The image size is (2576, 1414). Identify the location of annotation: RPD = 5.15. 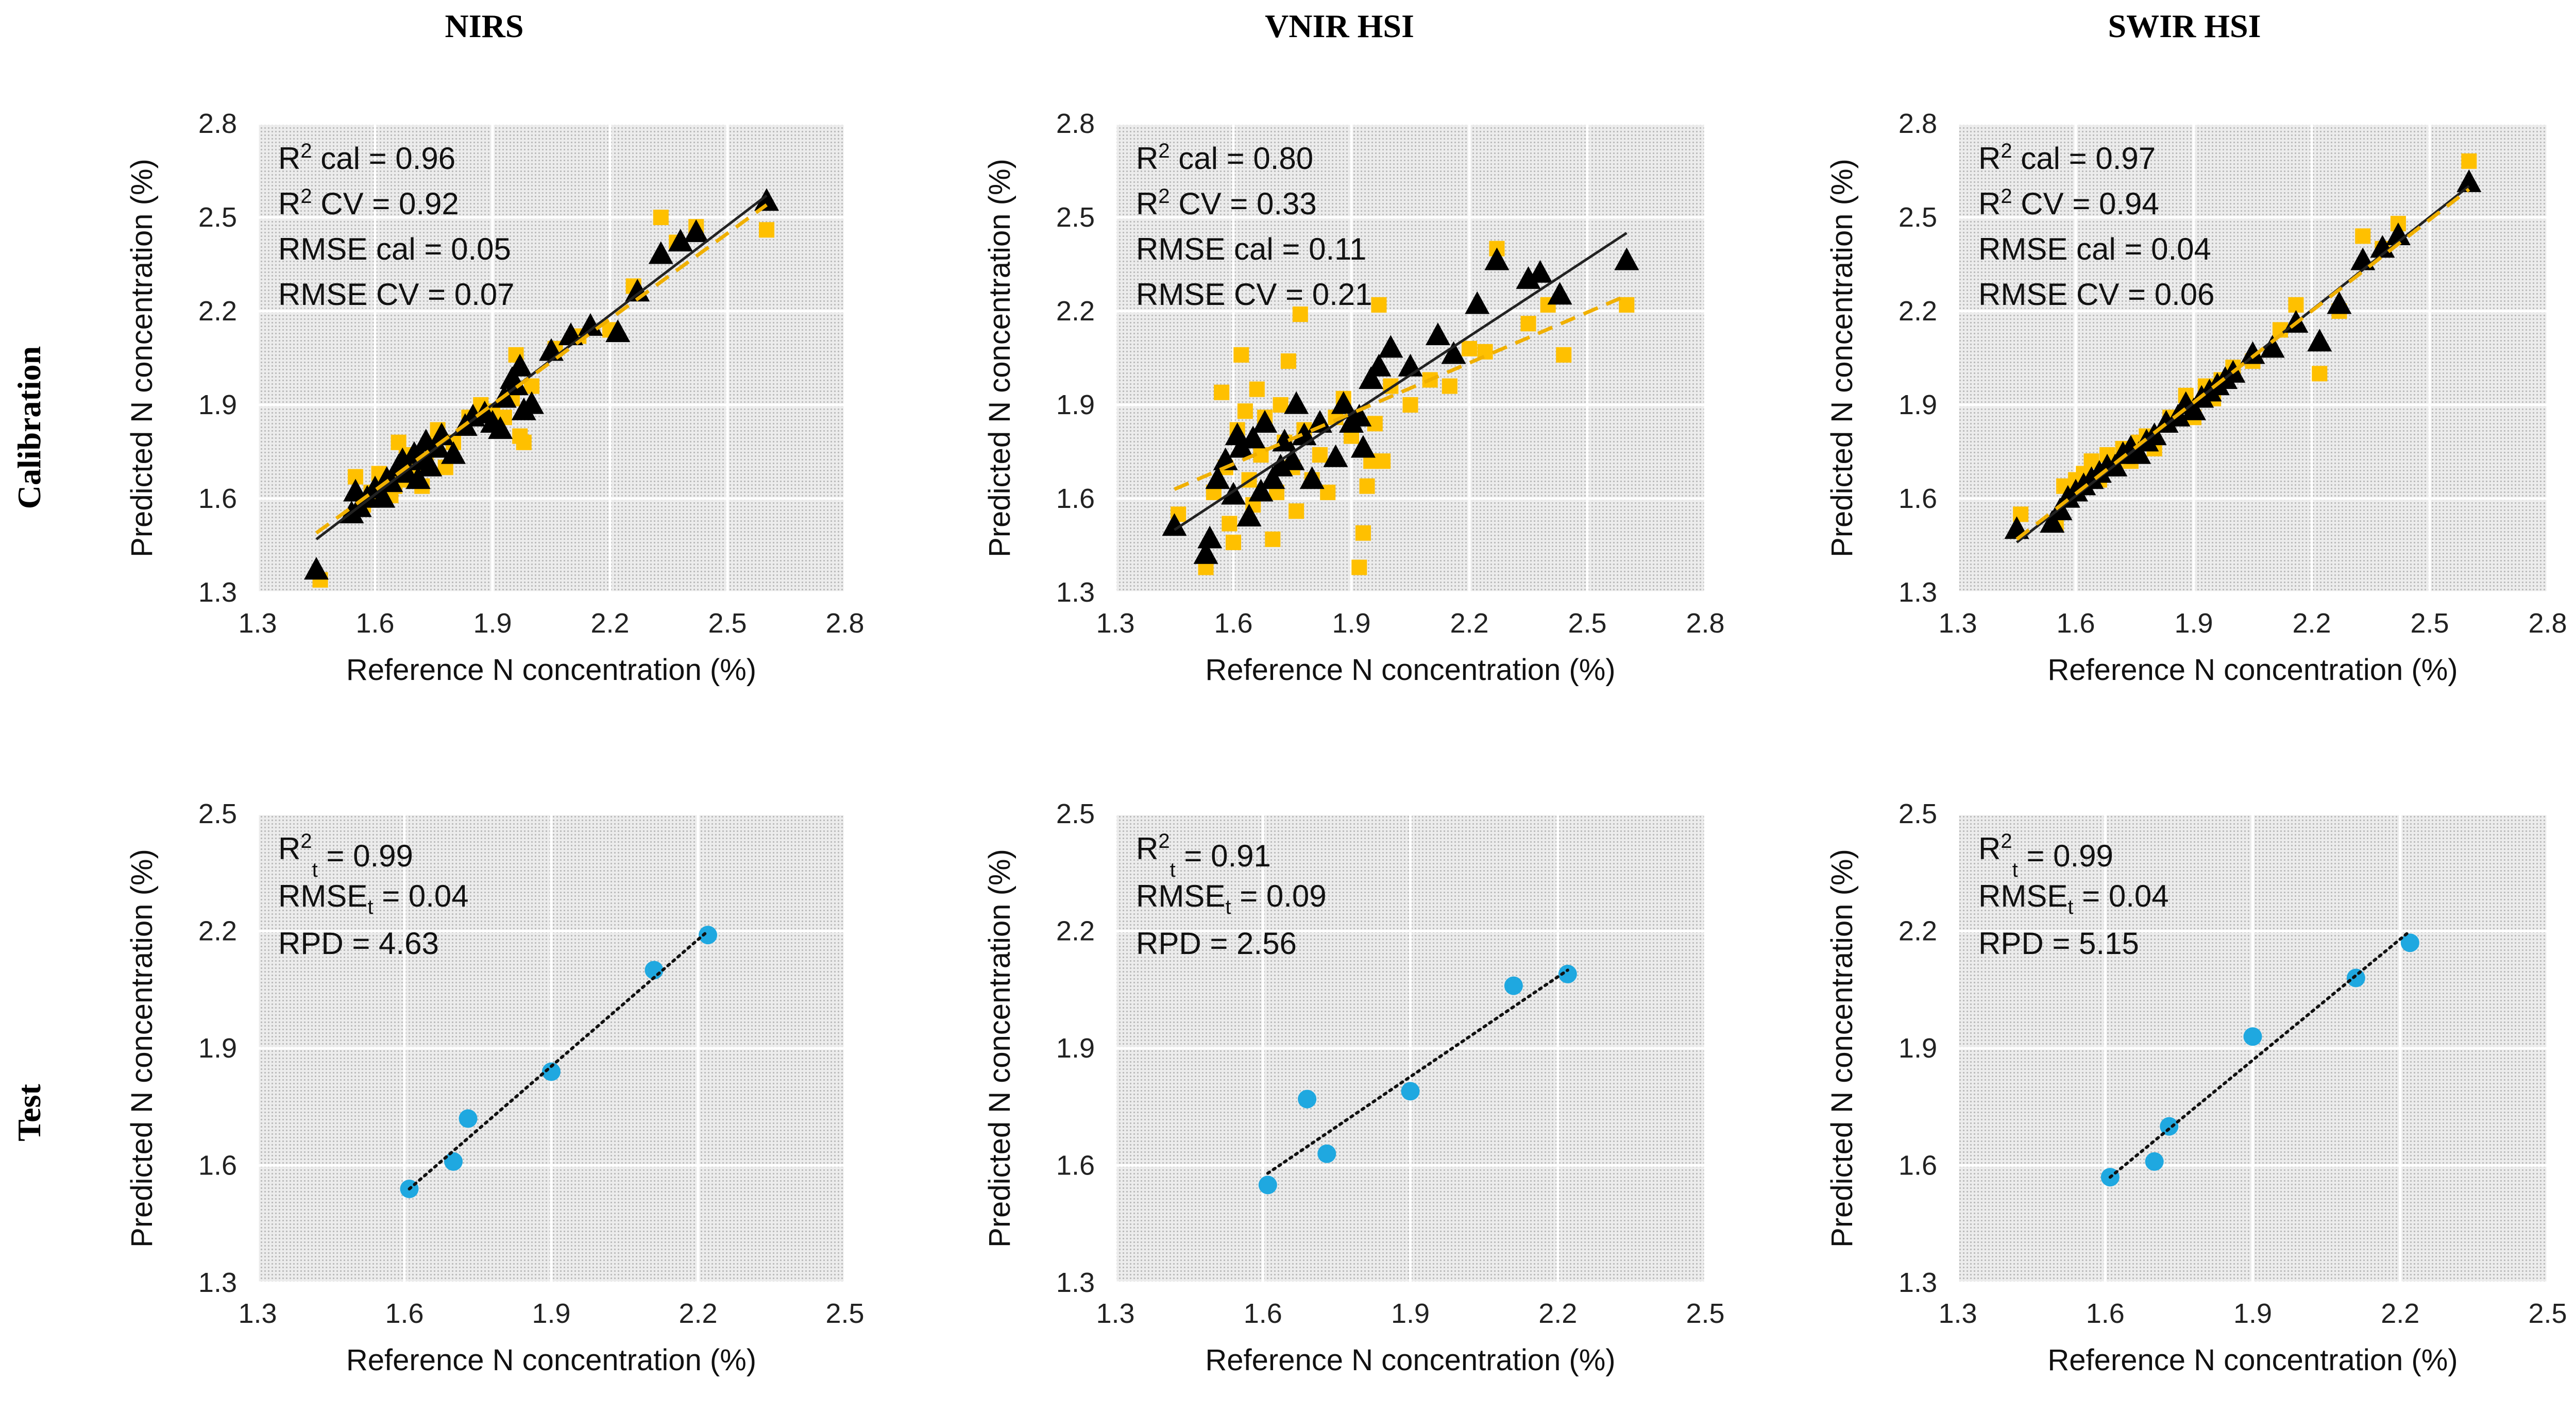
(2058, 943).